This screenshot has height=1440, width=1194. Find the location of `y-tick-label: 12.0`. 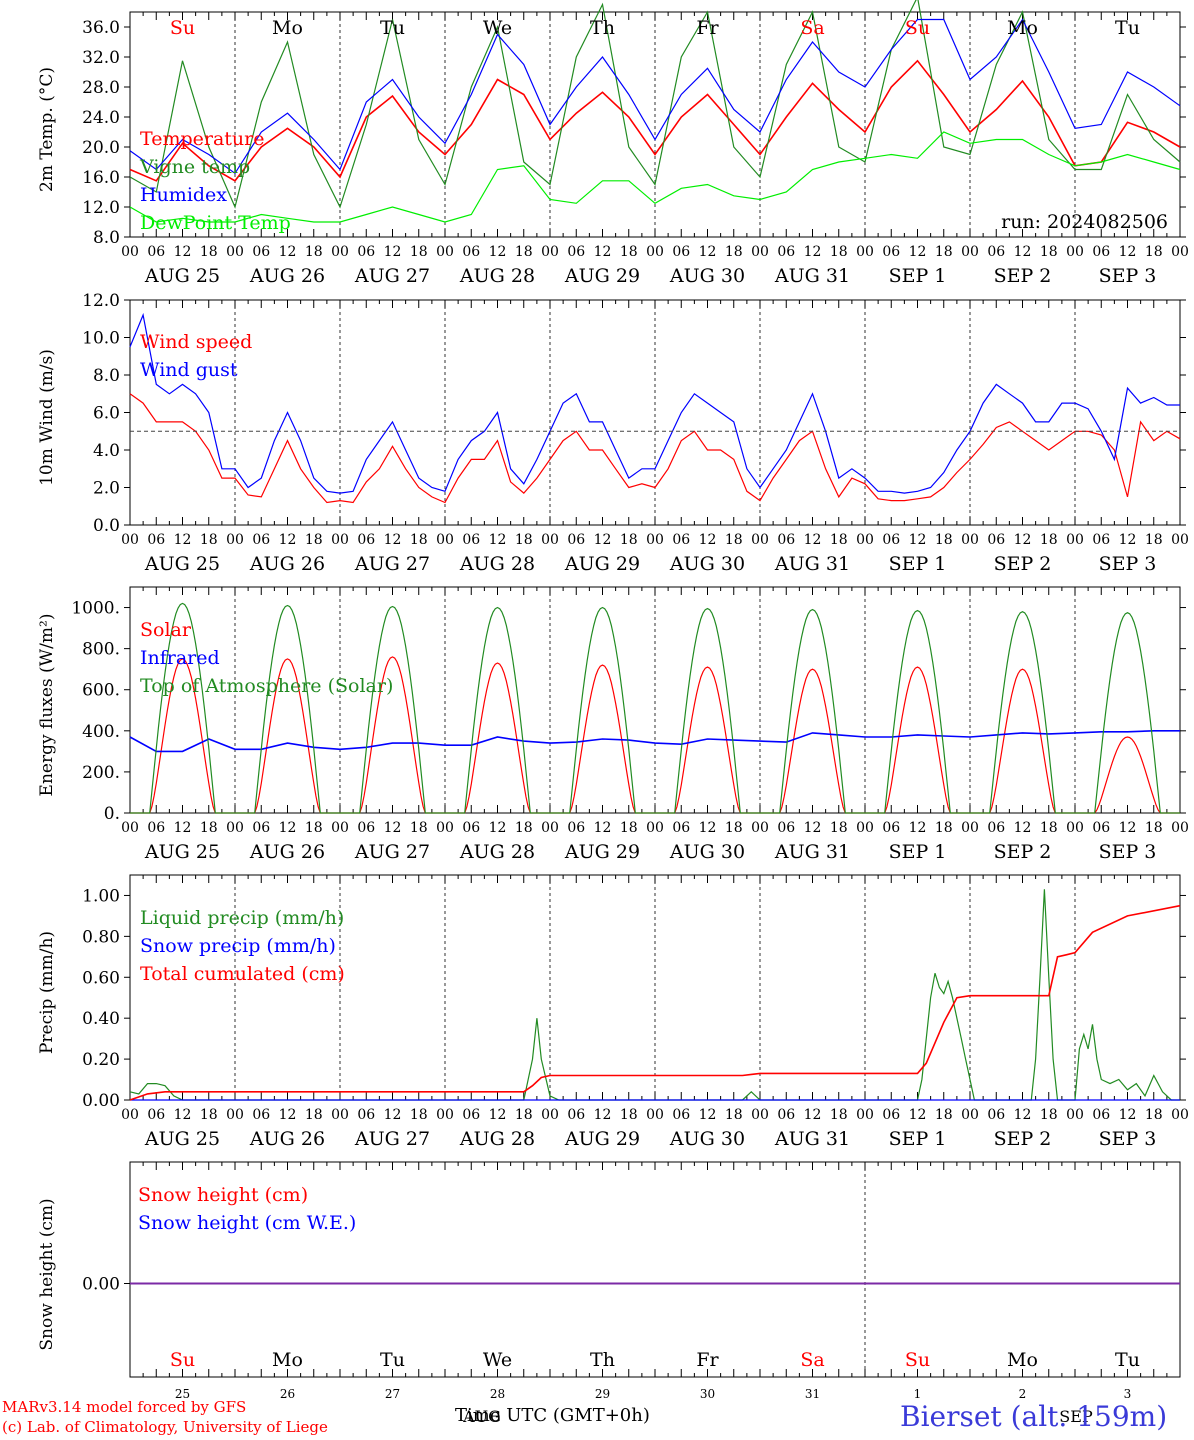

y-tick-label: 12.0 is located at coordinates (101, 301).